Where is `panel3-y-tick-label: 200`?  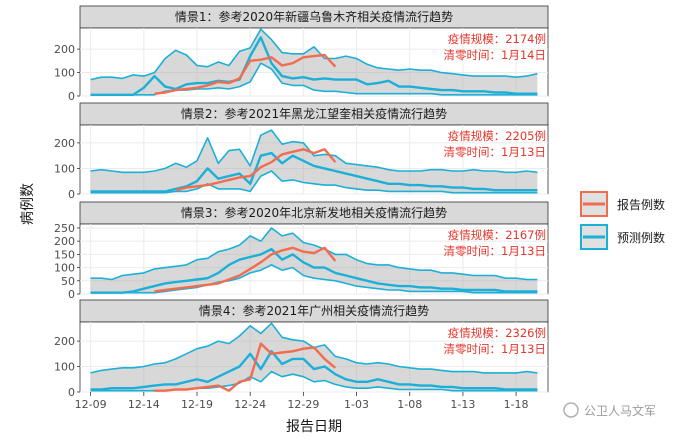
panel3-y-tick-label: 200 is located at coordinates (64, 241).